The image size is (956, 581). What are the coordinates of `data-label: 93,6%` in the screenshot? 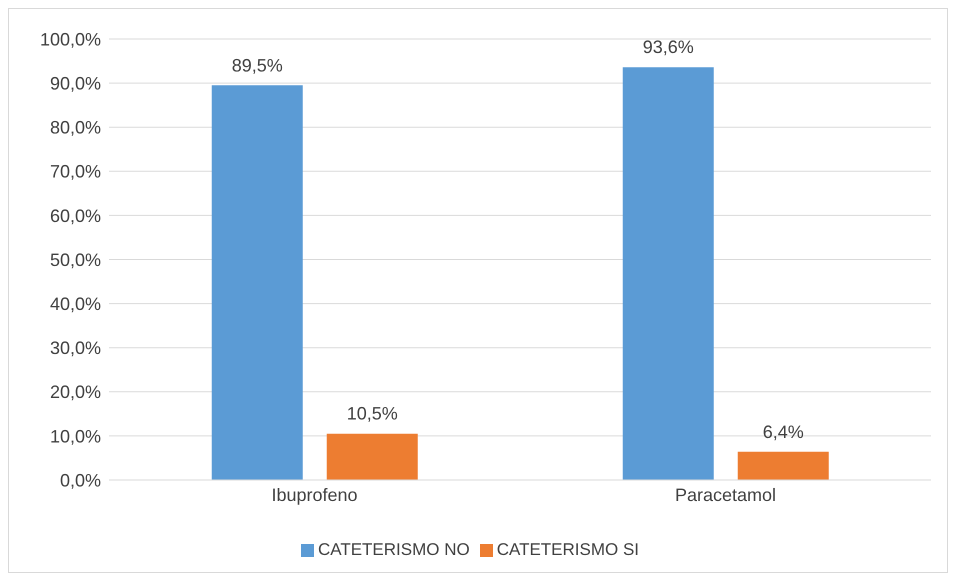 It's located at (668, 47).